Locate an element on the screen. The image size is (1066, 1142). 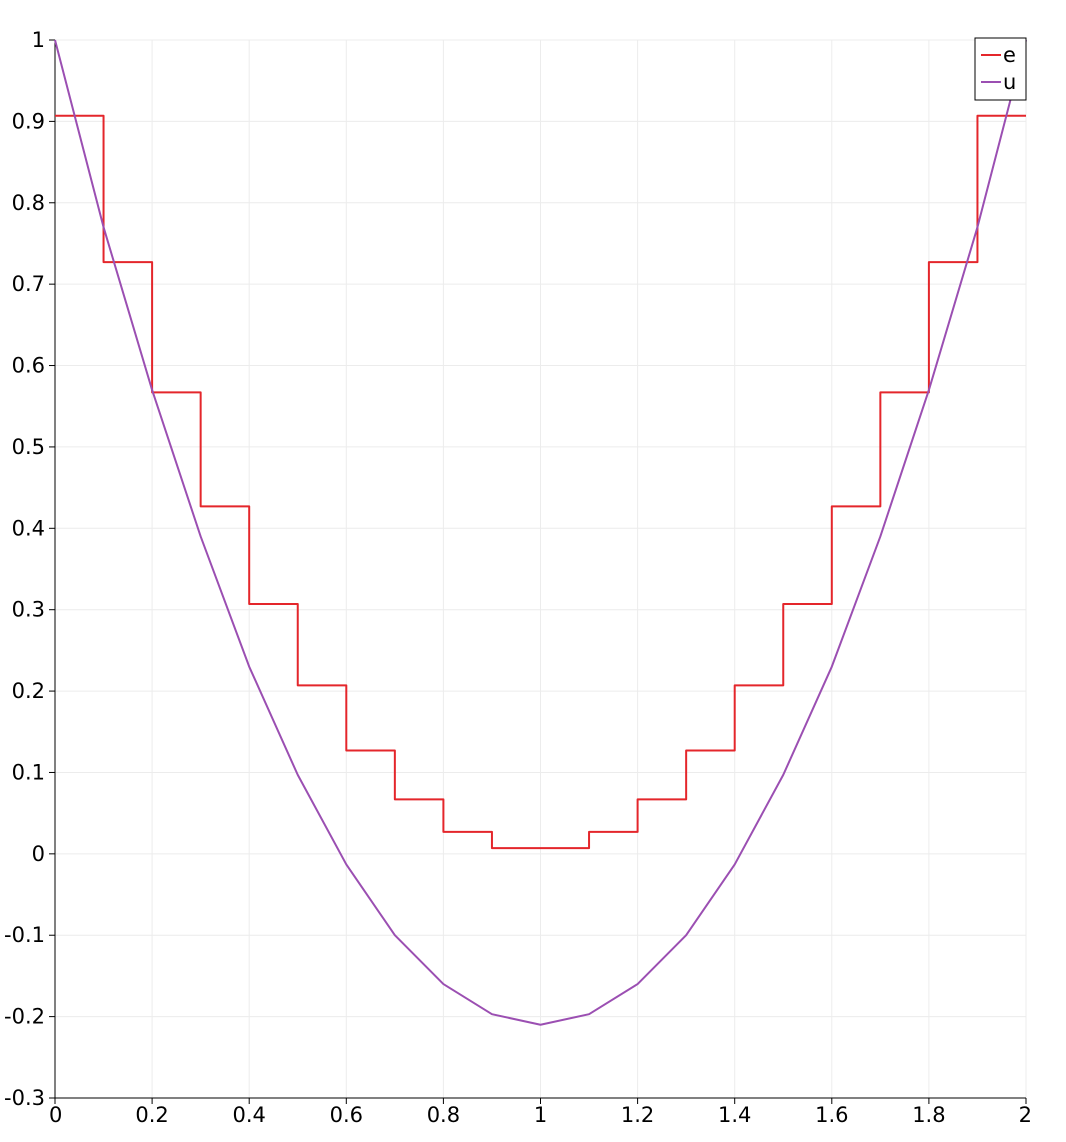
legend: eu is located at coordinates (1000, 69).